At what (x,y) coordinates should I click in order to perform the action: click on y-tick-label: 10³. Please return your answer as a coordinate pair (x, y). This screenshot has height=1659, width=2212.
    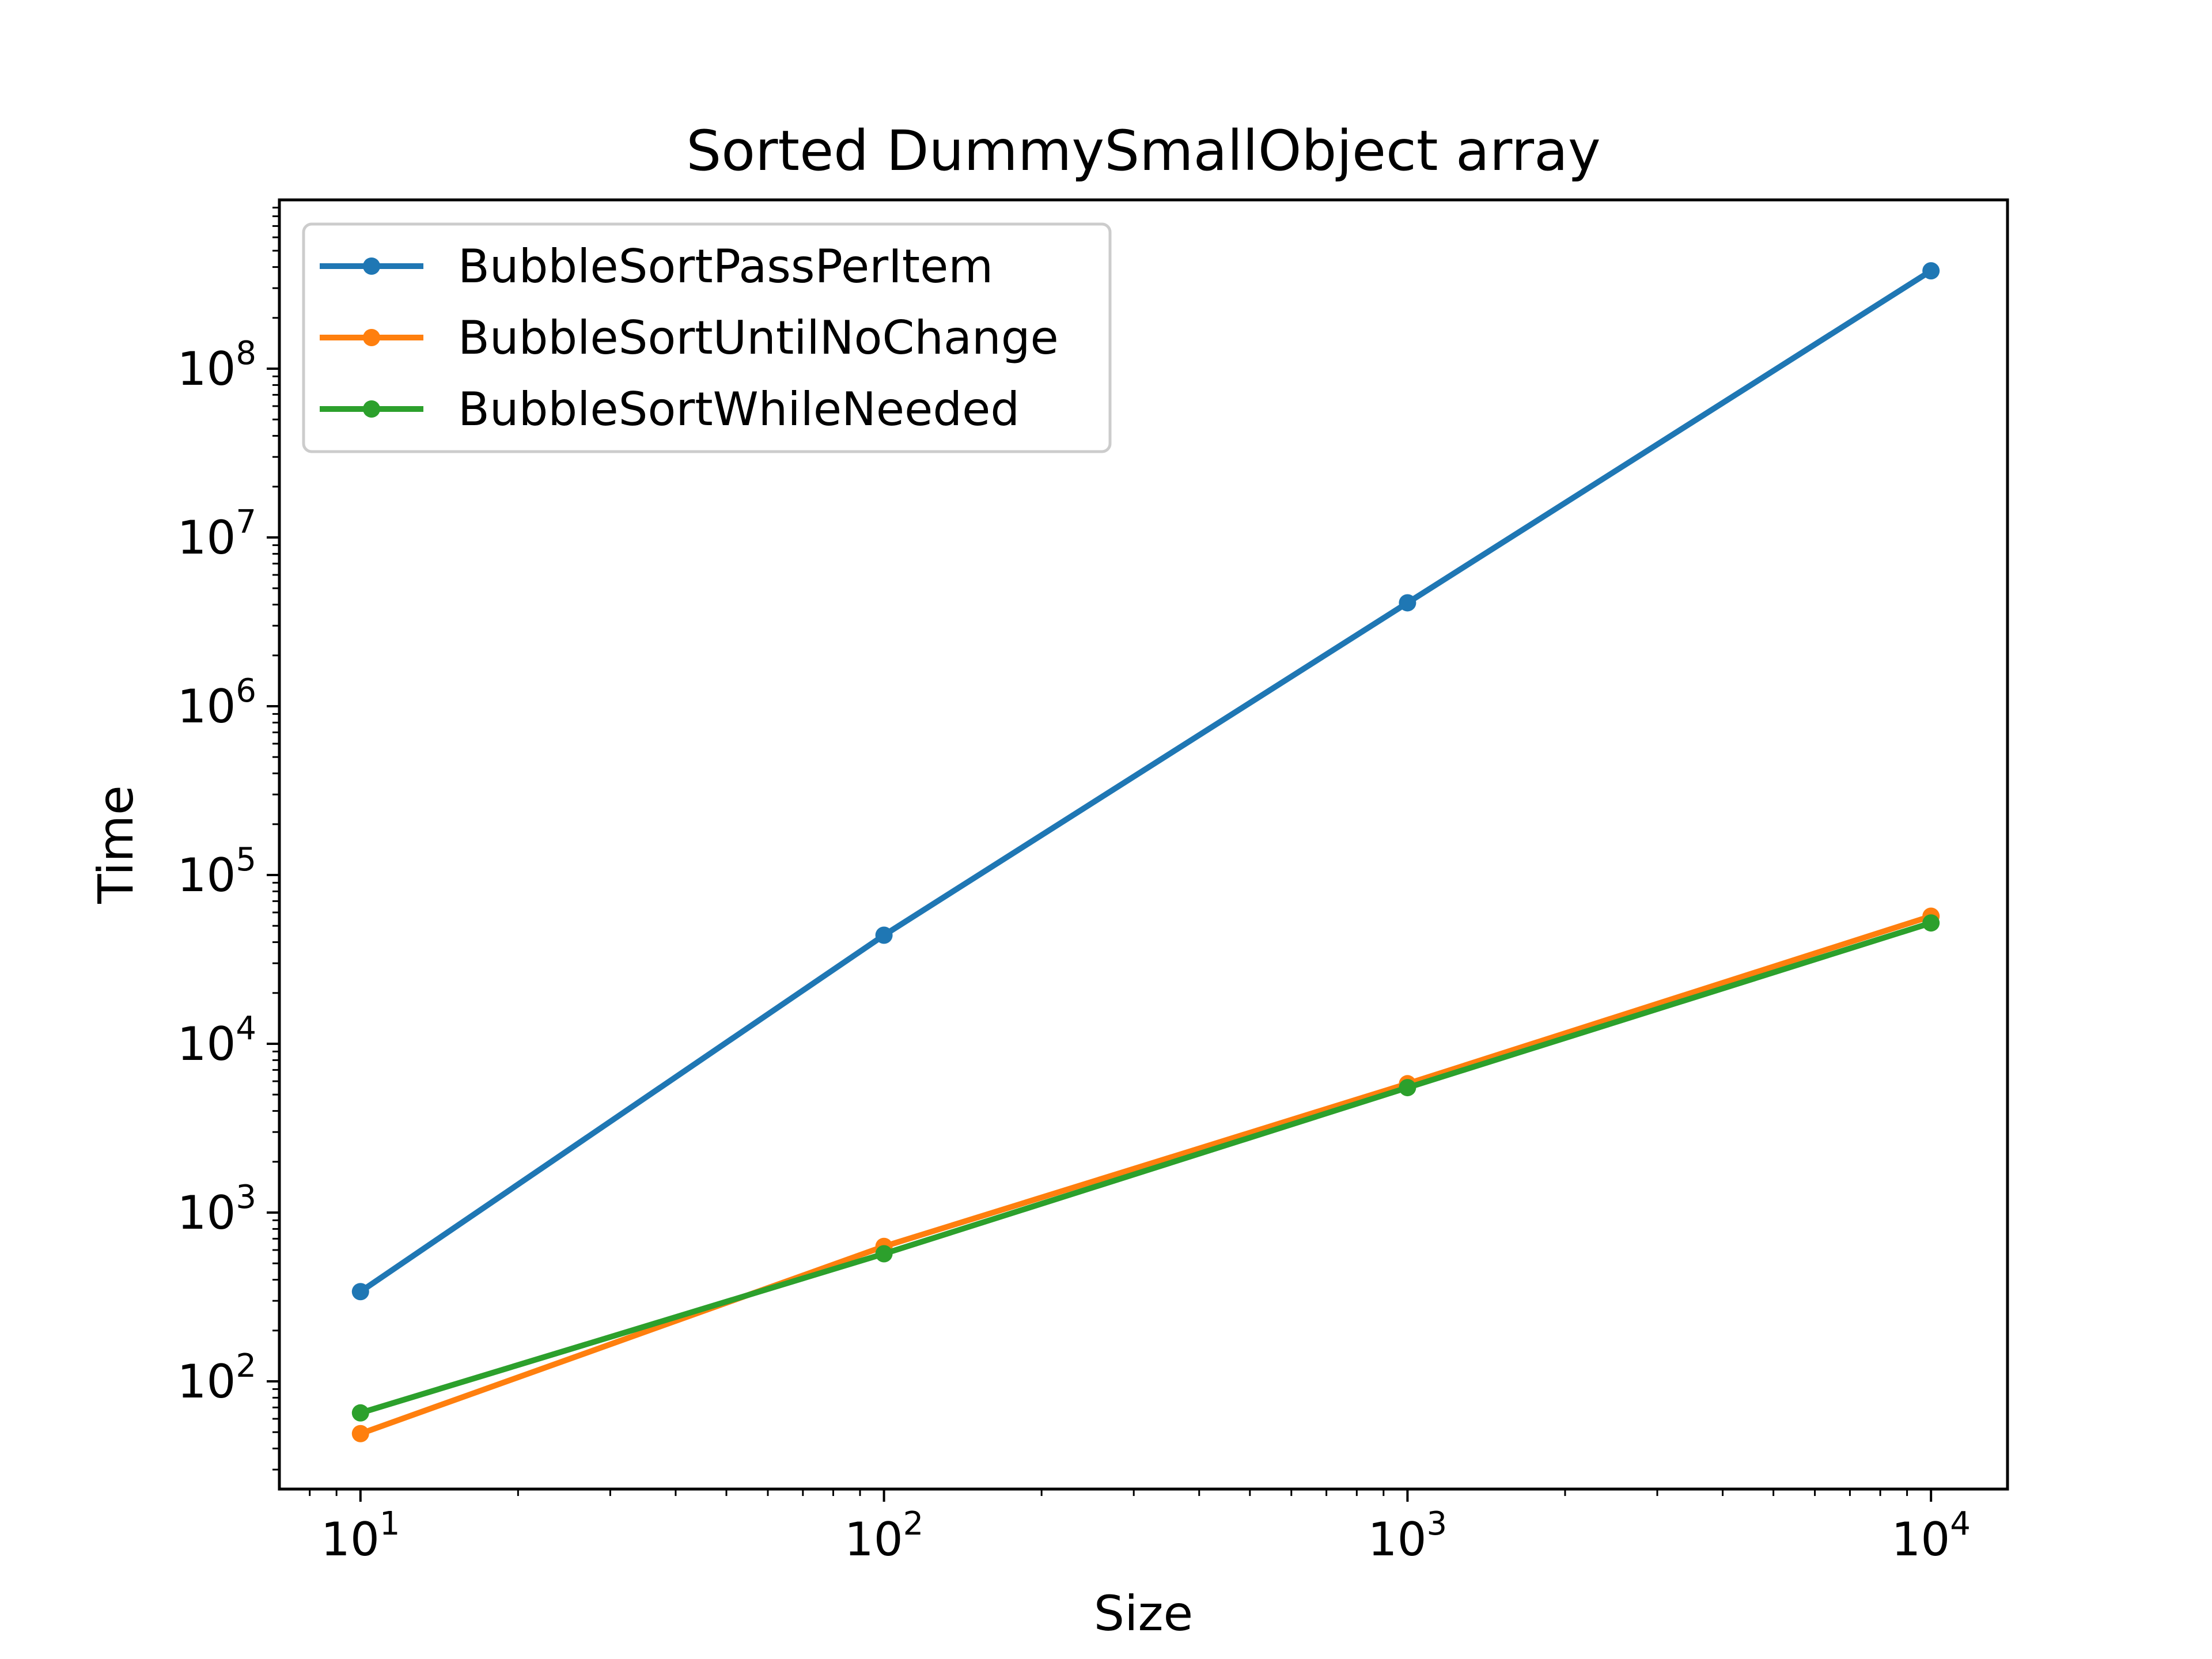
    Looking at the image, I should click on (216, 1209).